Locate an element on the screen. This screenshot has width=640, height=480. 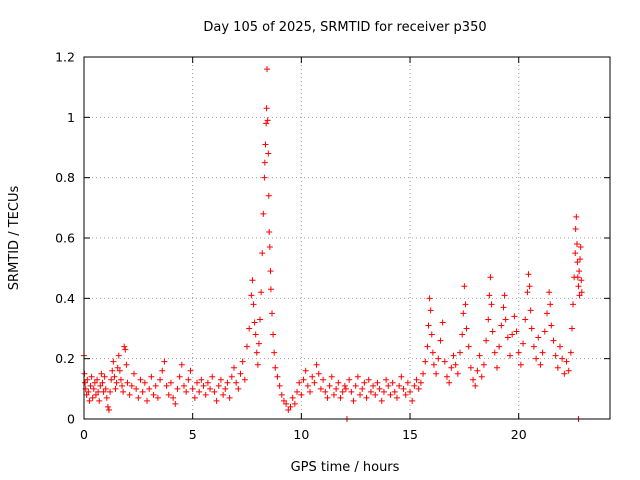
x-tick-label: 10 is located at coordinates (301, 434).